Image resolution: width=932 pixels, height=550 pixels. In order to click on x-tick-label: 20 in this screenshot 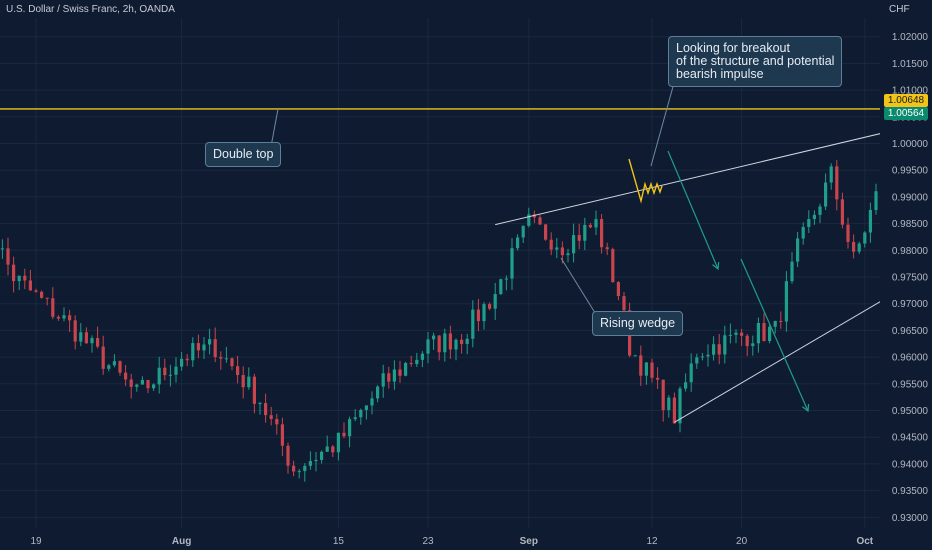, I will do `click(742, 541)`.